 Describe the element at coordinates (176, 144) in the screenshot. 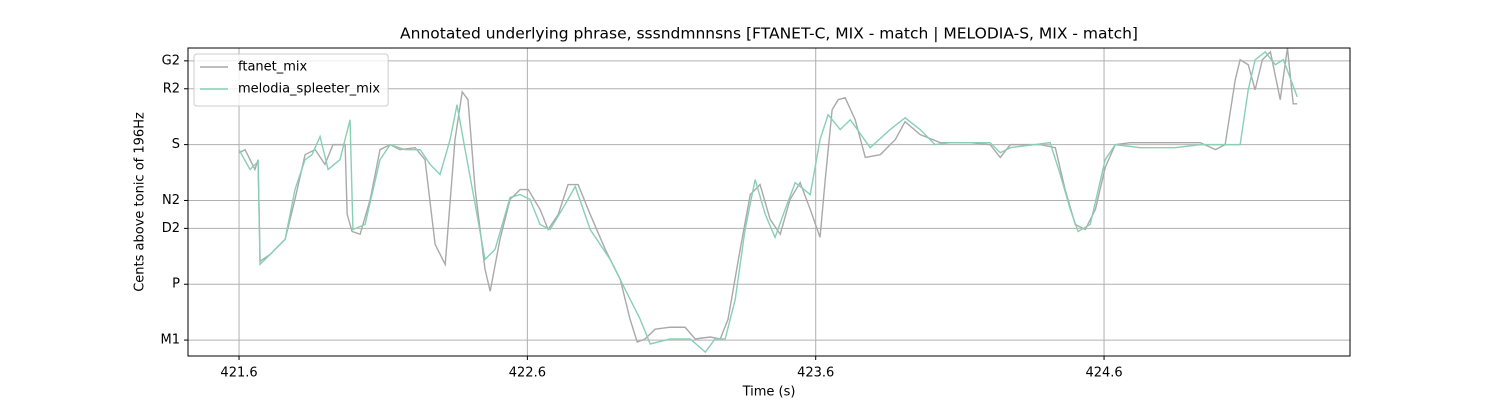

I see `y-tick-label: S` at that location.